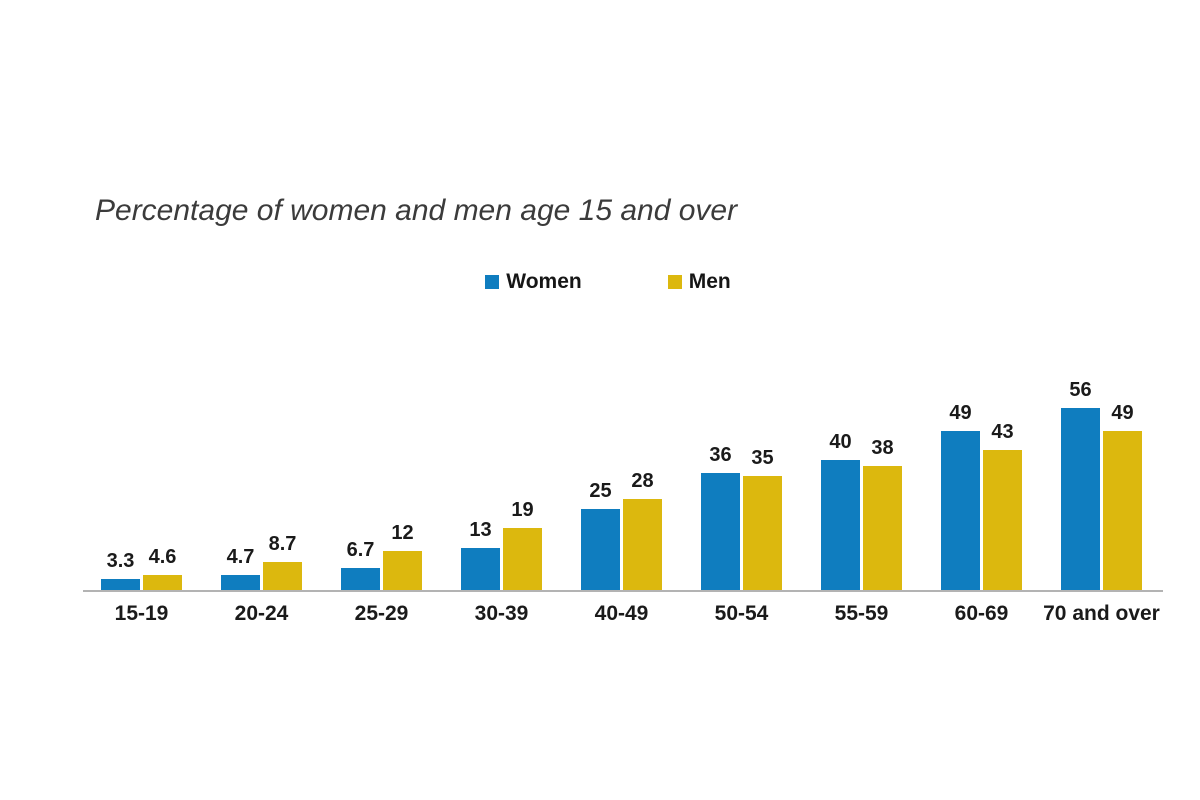 Image resolution: width=1200 pixels, height=800 pixels. Describe the element at coordinates (282, 544) in the screenshot. I see `bar-value-label: 8.7` at that location.